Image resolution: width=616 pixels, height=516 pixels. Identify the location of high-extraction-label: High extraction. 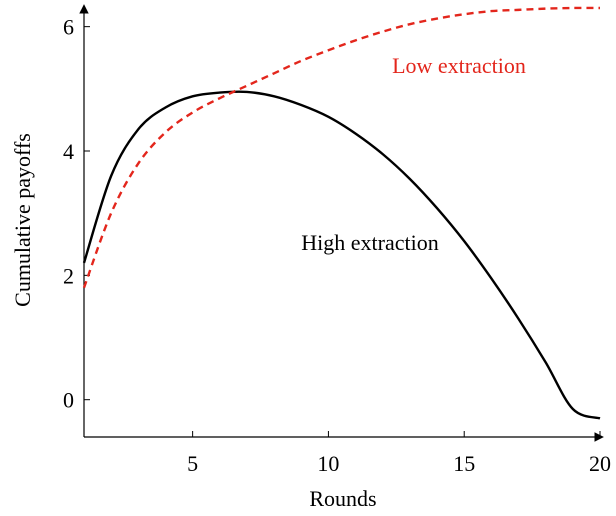
(369, 242).